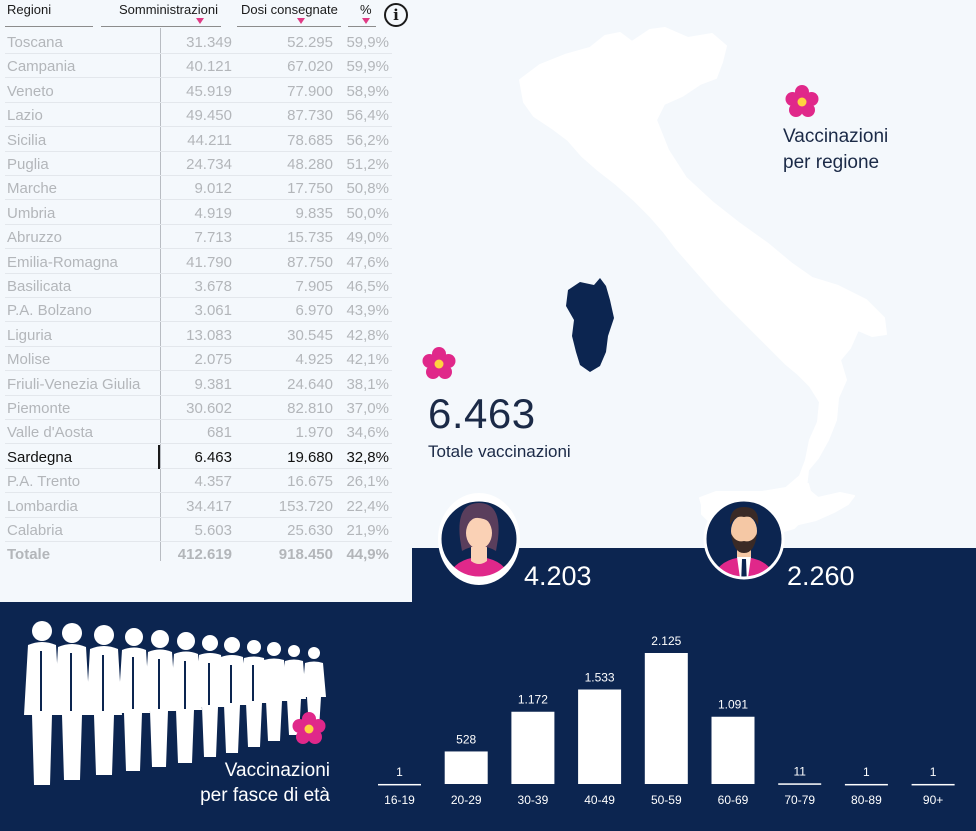  I want to click on somministrazioni-cell: 34.417, so click(209, 506).